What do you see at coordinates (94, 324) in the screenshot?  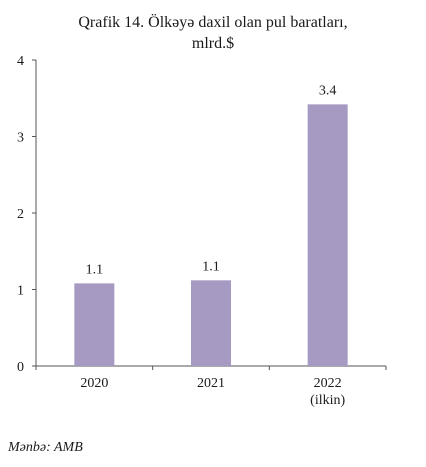 I see `bar-2020` at bounding box center [94, 324].